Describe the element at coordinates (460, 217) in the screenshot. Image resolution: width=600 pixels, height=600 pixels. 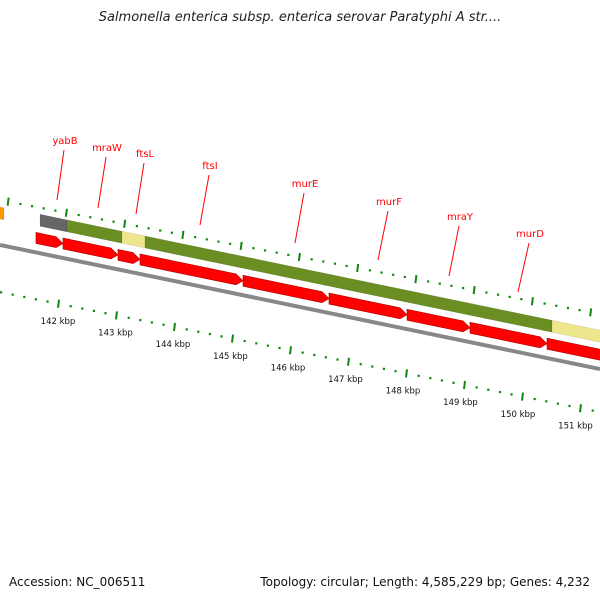
I see `gene-label-mraY: mraY` at that location.